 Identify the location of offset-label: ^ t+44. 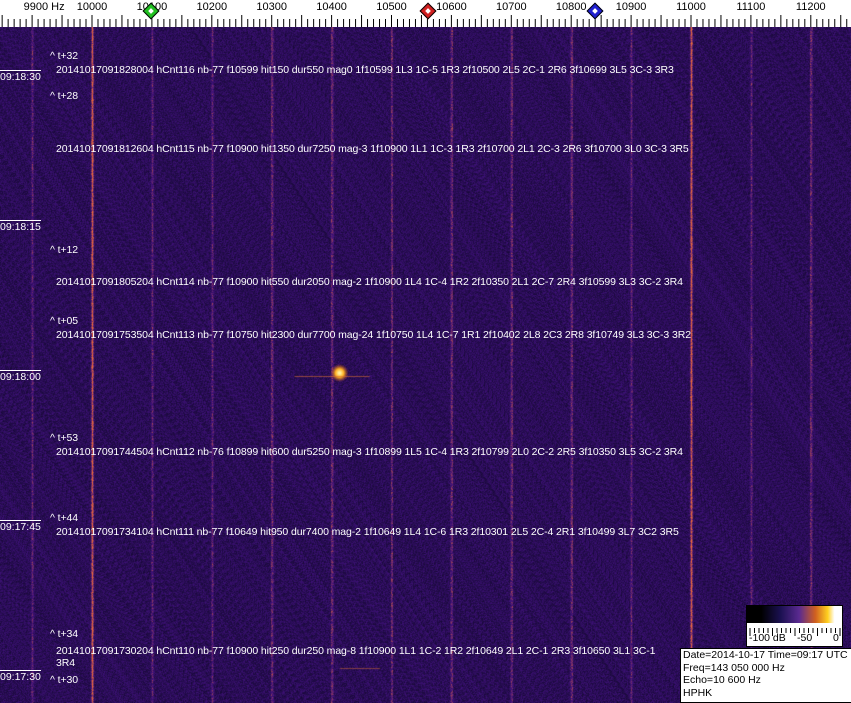
(64, 518).